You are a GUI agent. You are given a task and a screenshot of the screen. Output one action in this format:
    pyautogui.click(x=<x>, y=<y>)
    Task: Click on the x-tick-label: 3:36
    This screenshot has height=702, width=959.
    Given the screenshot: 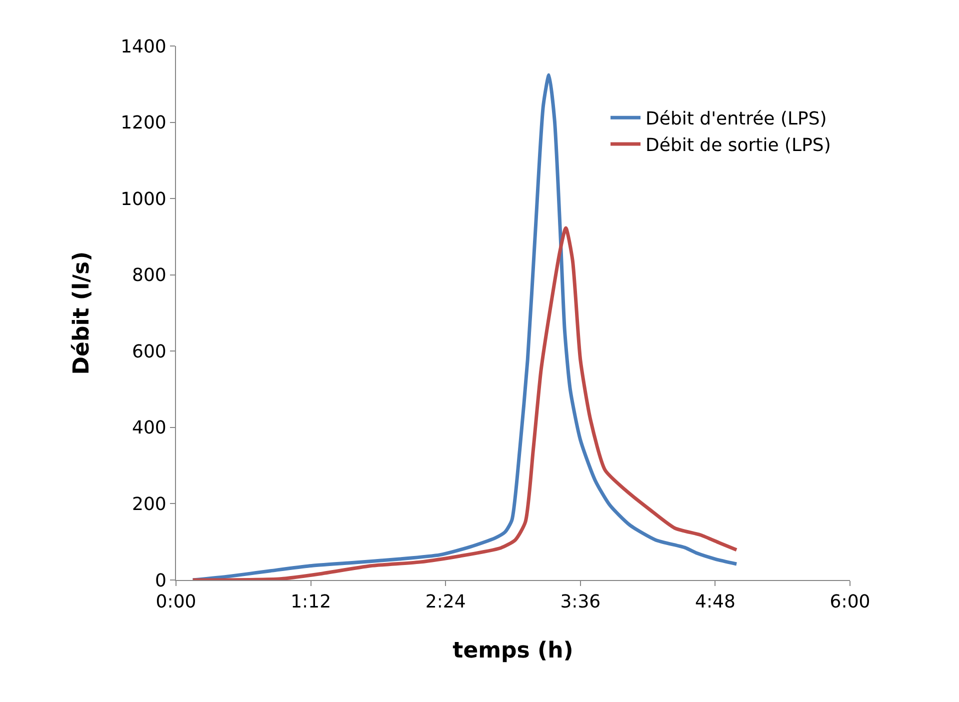 What is the action you would take?
    pyautogui.click(x=580, y=602)
    